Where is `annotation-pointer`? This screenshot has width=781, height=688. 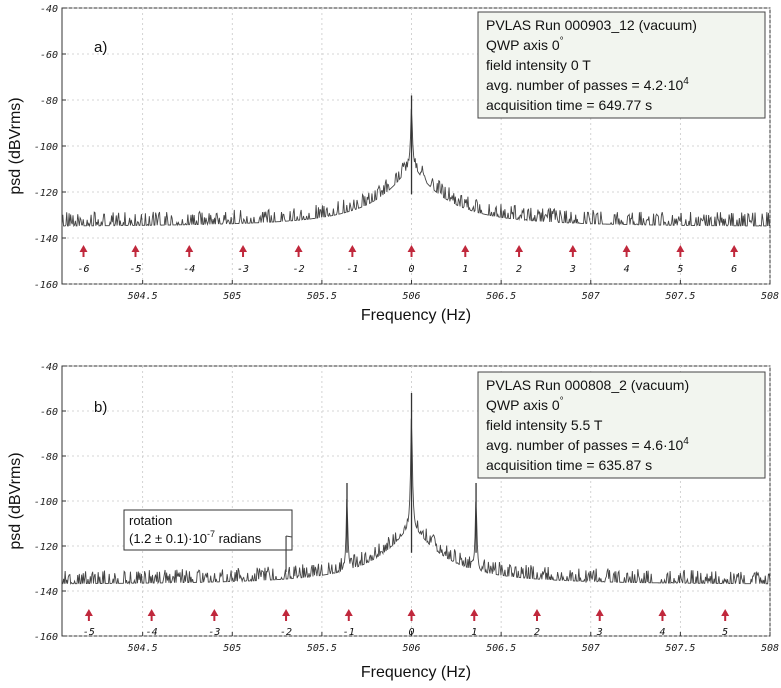 annotation-pointer is located at coordinates (289, 536).